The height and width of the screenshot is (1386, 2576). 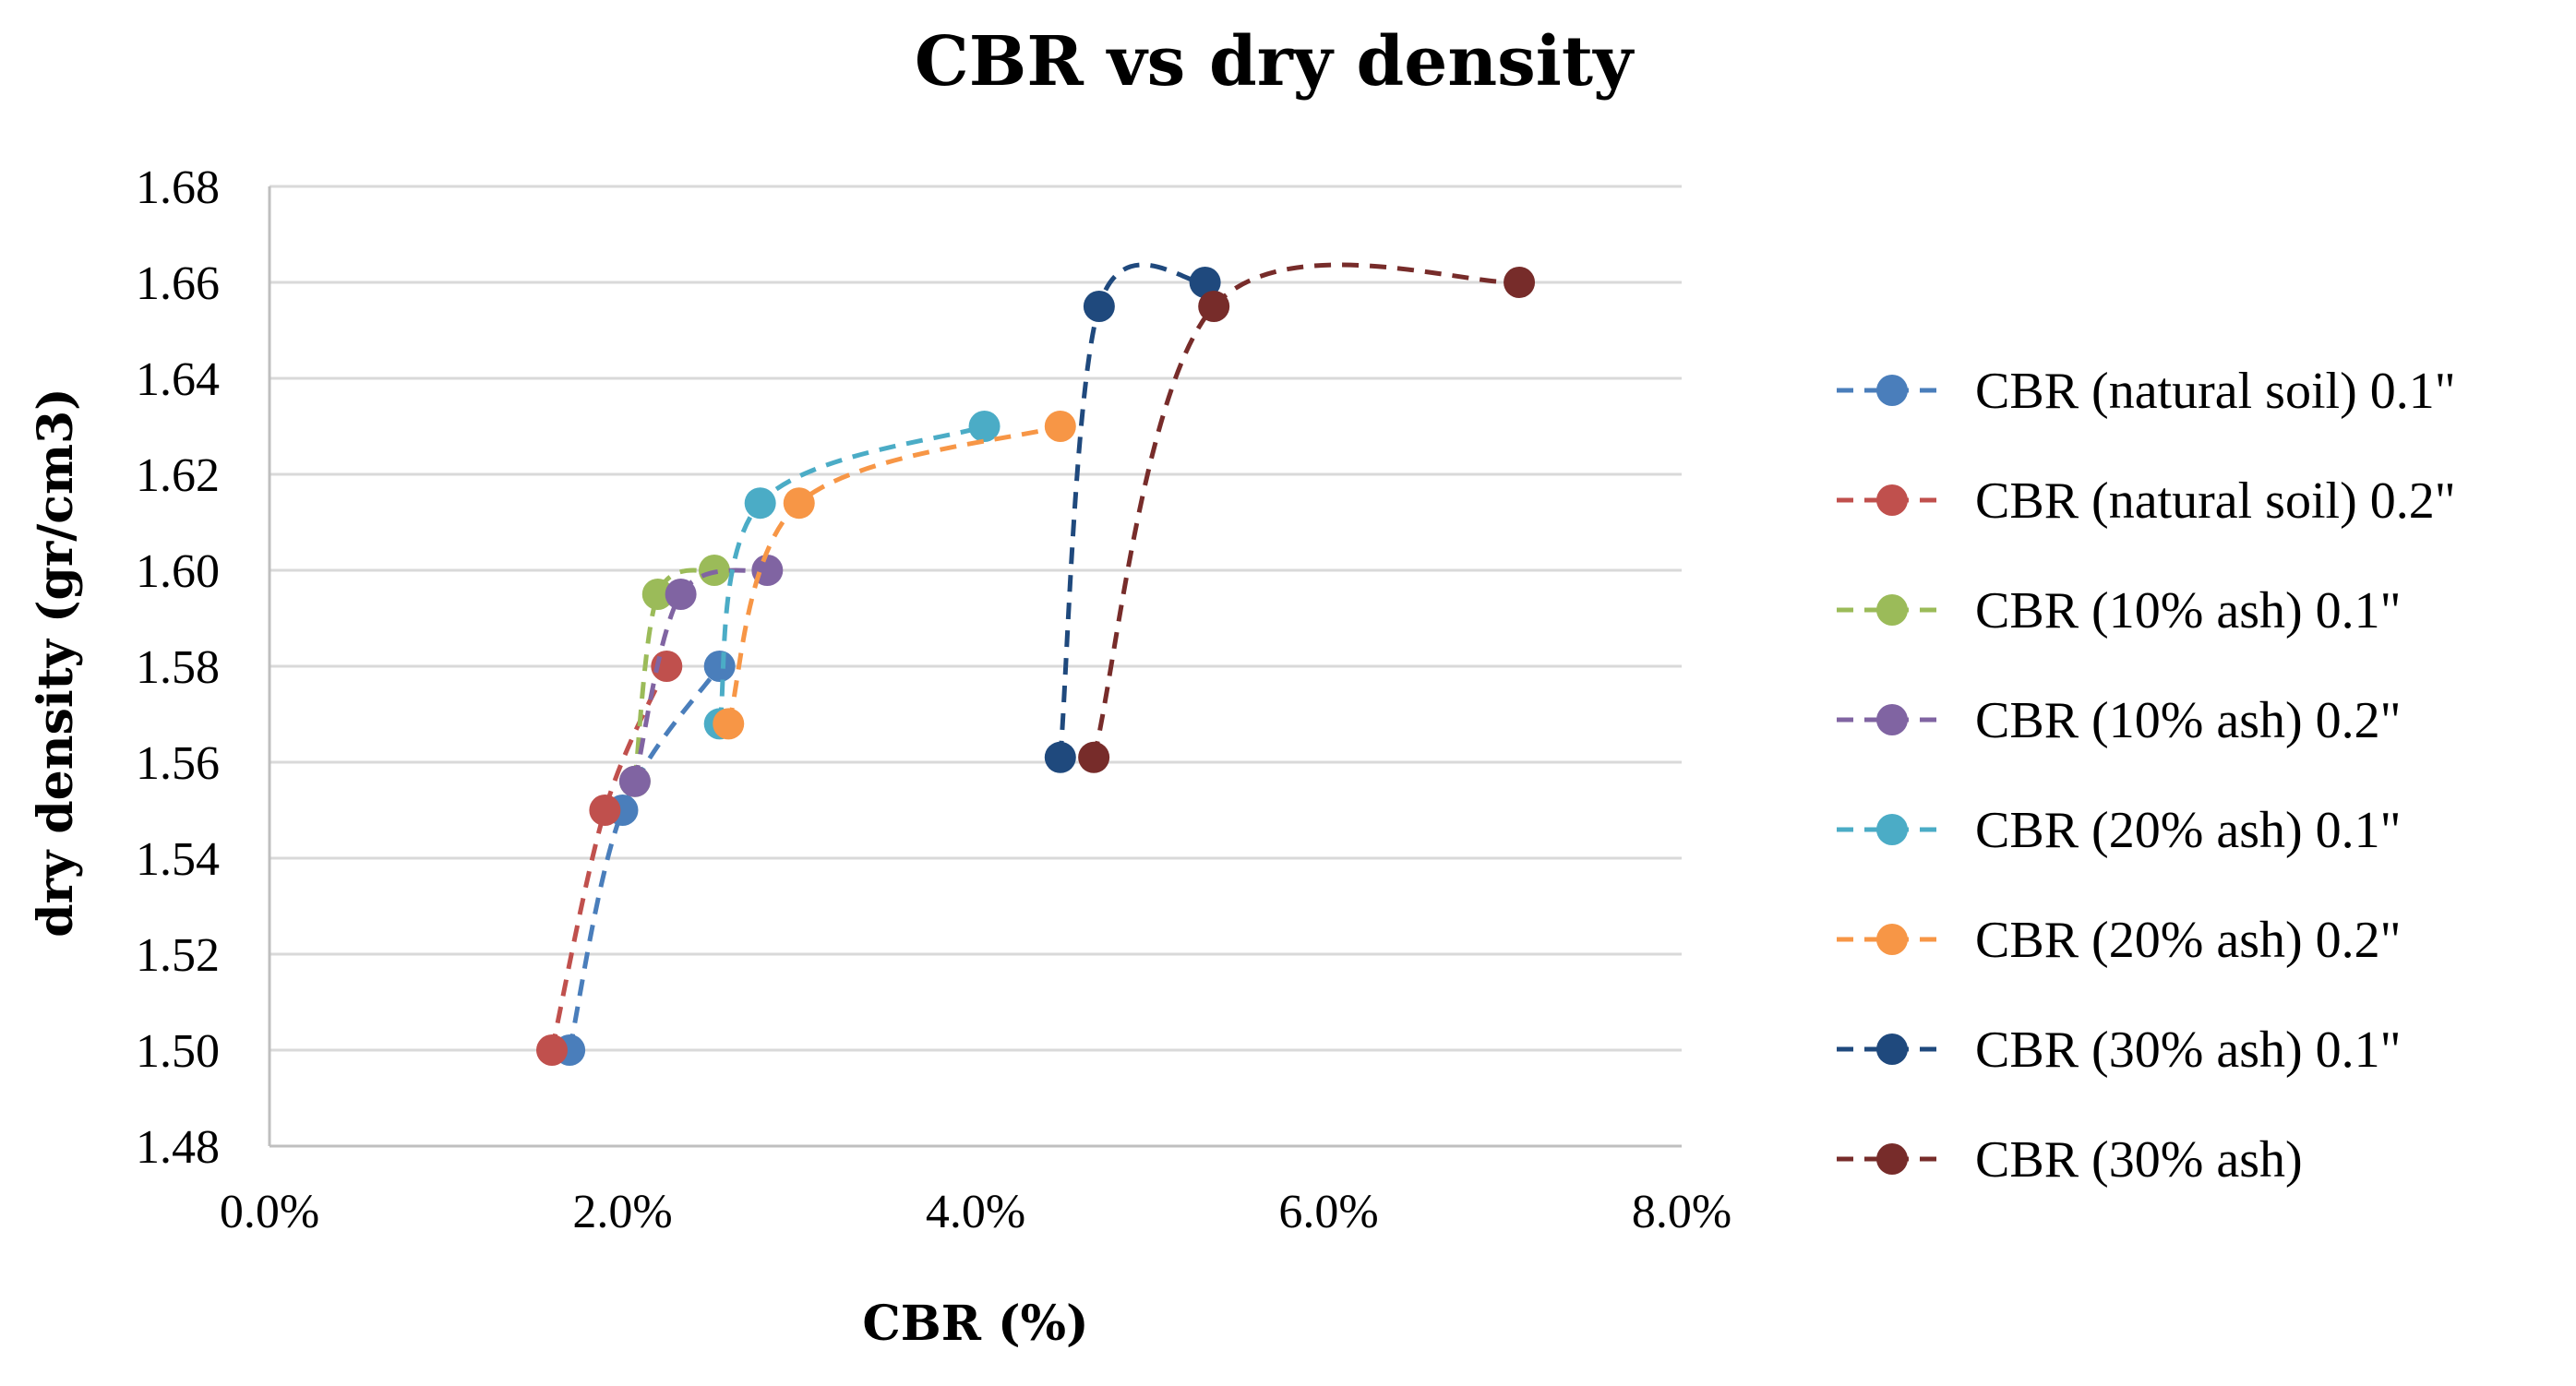 What do you see at coordinates (2216, 501) in the screenshot?
I see `legend-label: CBR (natural soil) 0.2"` at bounding box center [2216, 501].